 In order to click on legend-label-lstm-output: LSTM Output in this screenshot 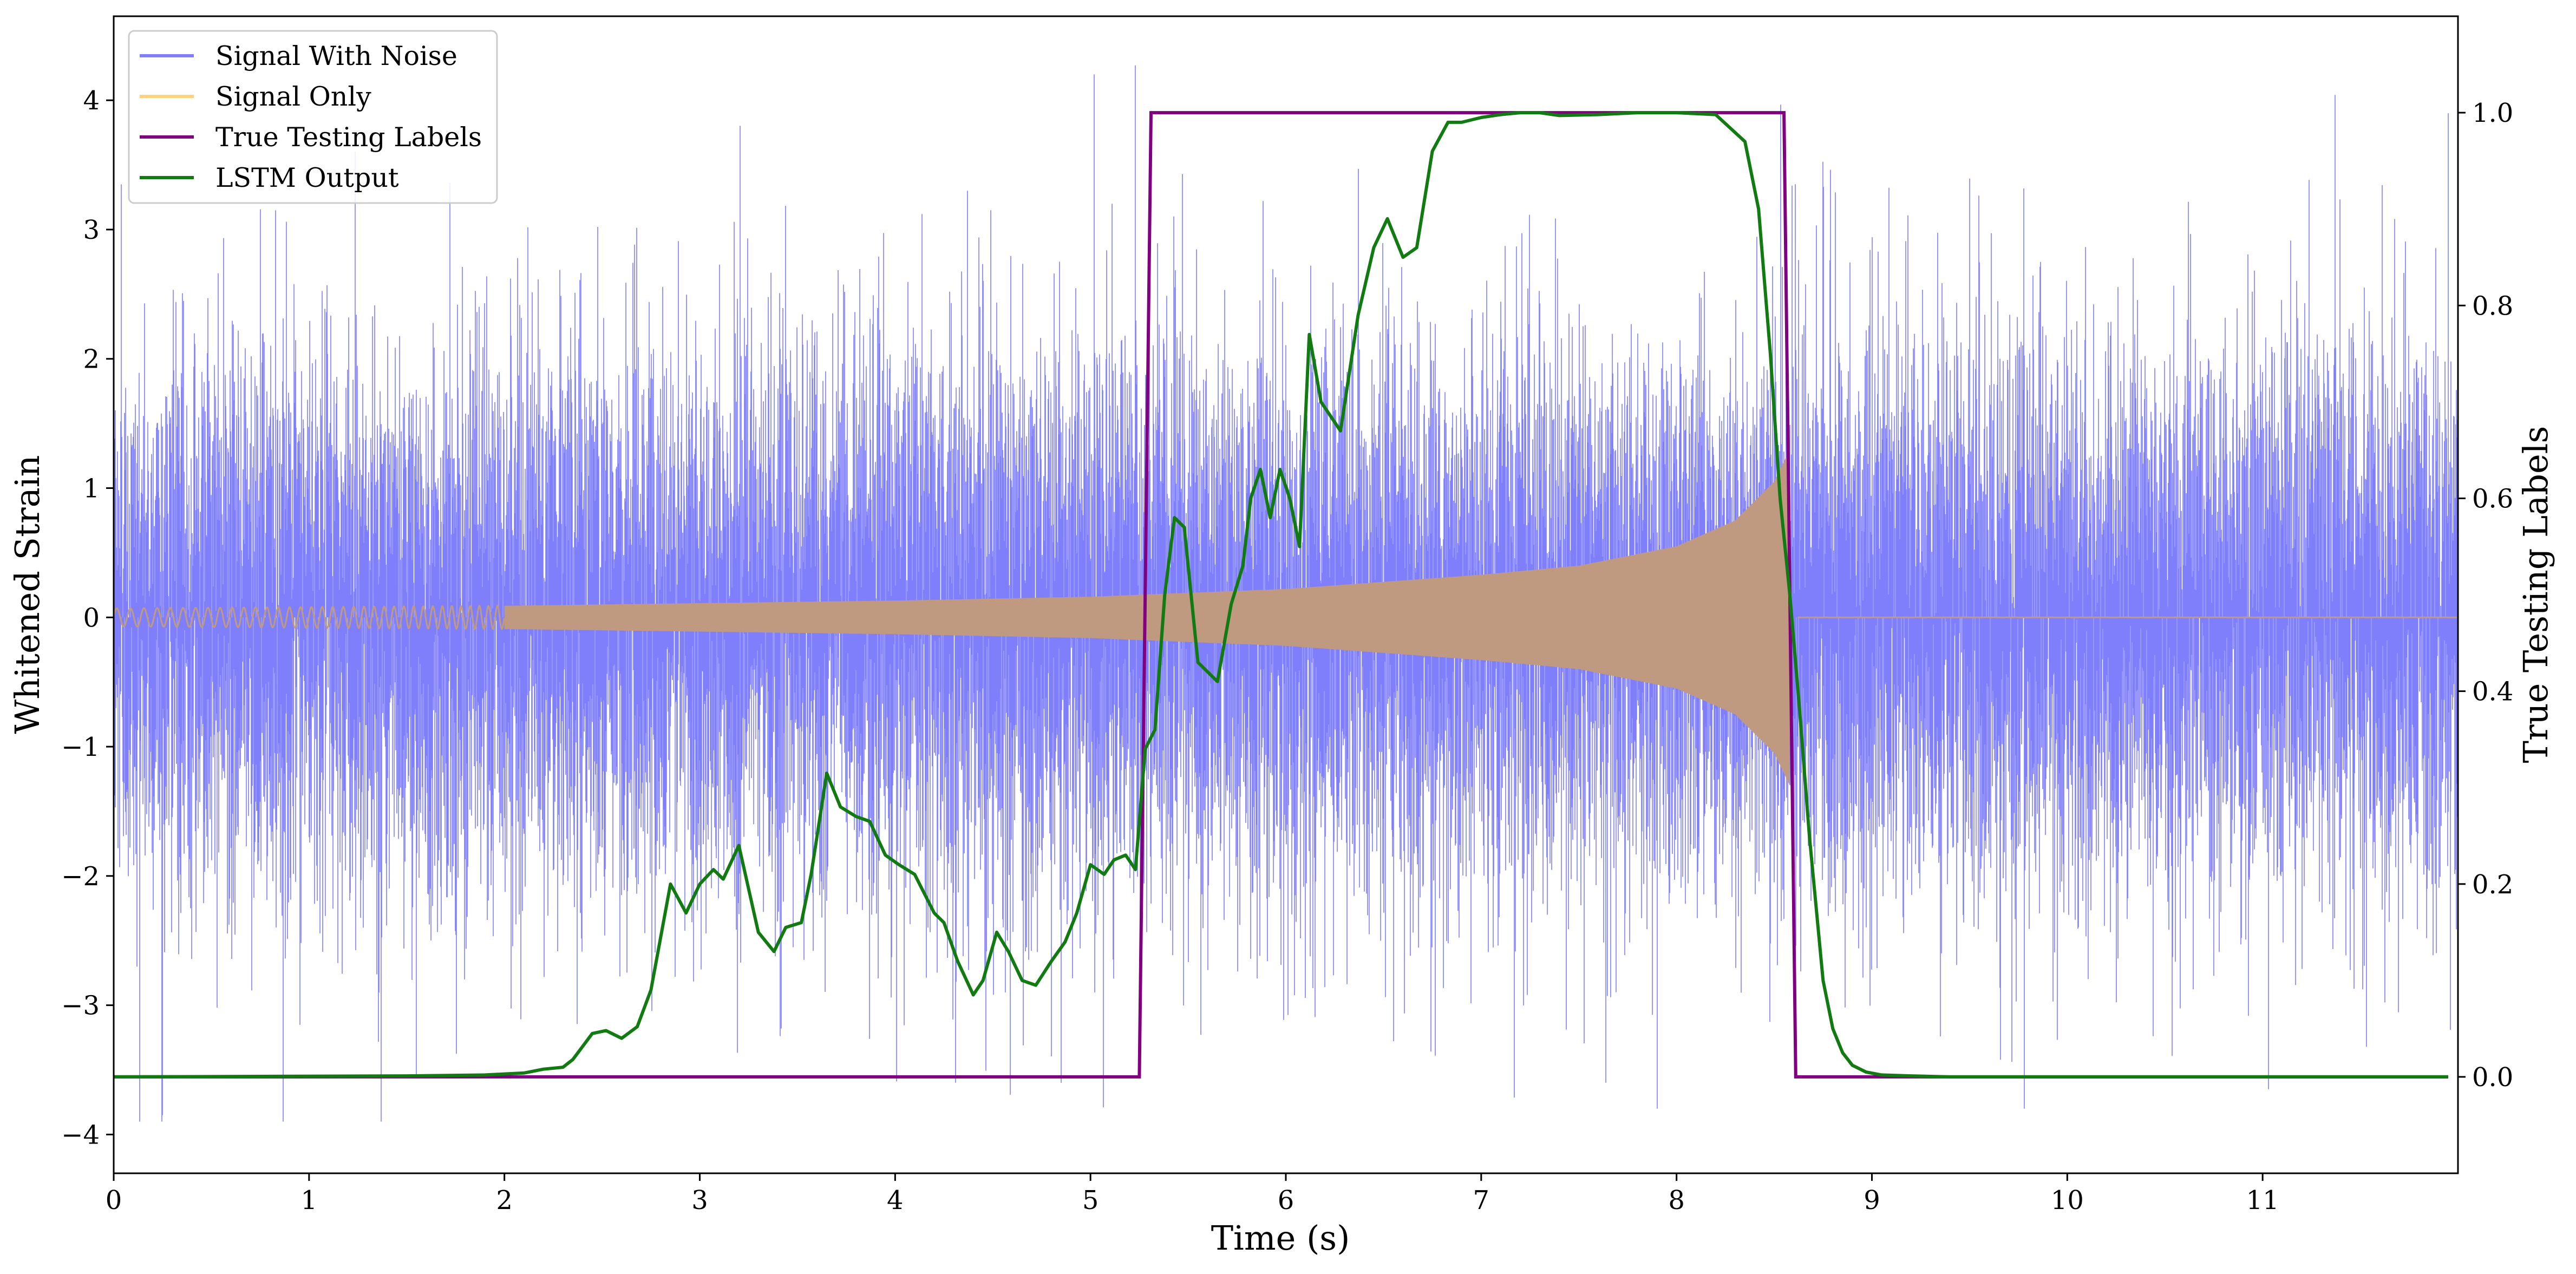, I will do `click(307, 177)`.